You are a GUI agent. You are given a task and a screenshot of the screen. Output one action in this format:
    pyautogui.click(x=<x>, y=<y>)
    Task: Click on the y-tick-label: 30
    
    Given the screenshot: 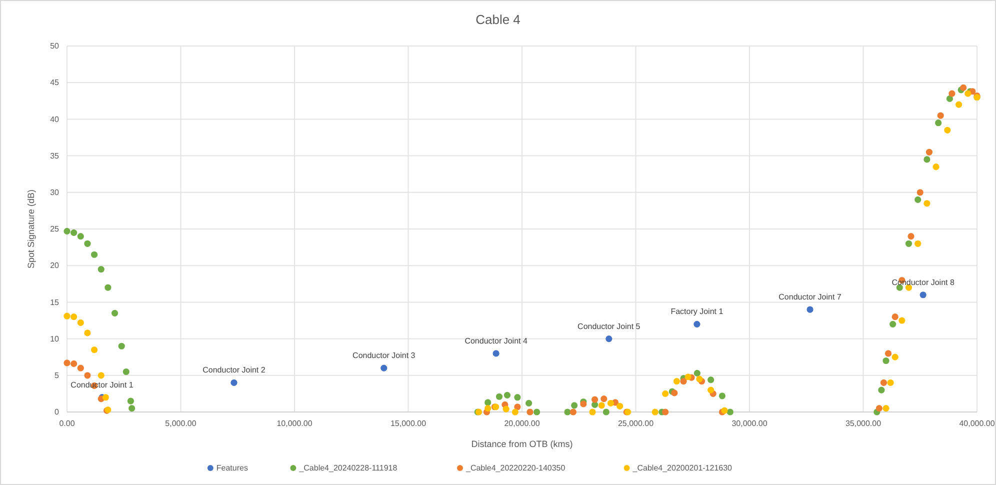 What is the action you would take?
    pyautogui.click(x=55, y=192)
    